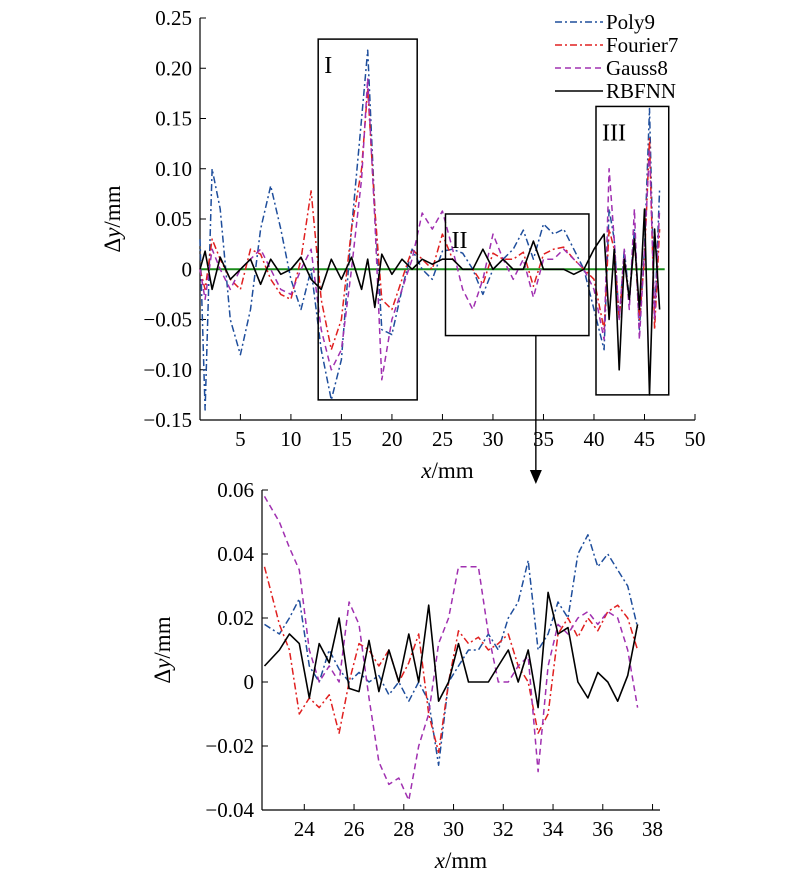  I want to click on region-box-iii, so click(632, 250).